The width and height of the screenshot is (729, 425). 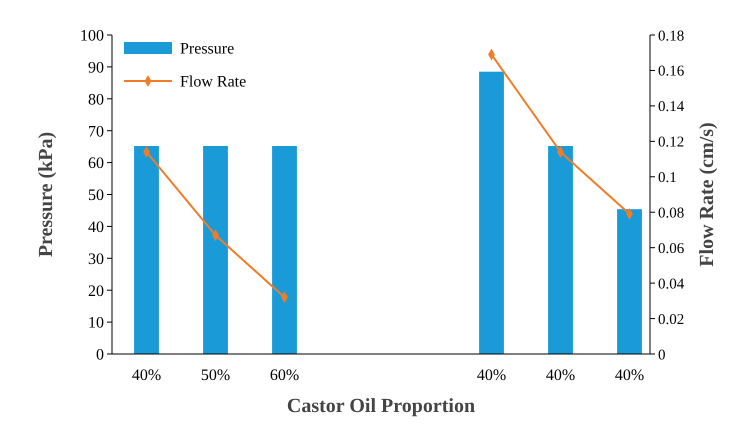 What do you see at coordinates (96, 68) in the screenshot?
I see `y-tick-label: 90` at bounding box center [96, 68].